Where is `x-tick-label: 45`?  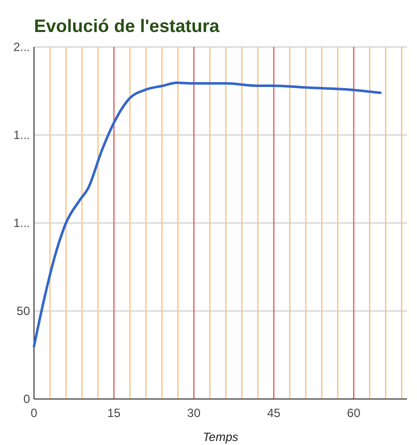
x-tick-label: 45 is located at coordinates (274, 413).